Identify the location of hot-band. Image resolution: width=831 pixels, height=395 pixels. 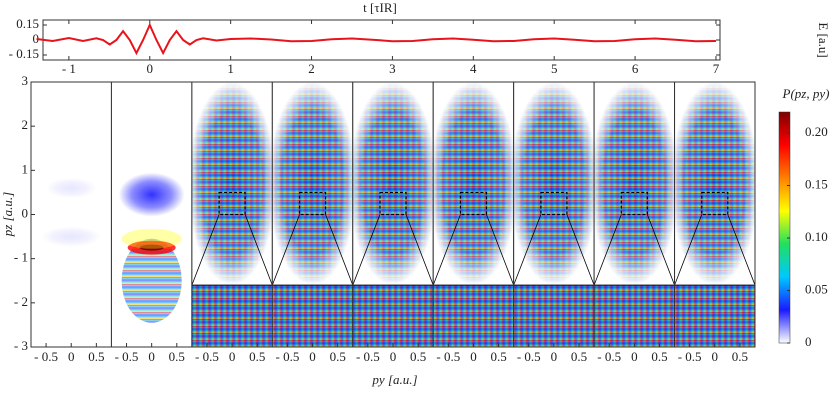
(151, 247).